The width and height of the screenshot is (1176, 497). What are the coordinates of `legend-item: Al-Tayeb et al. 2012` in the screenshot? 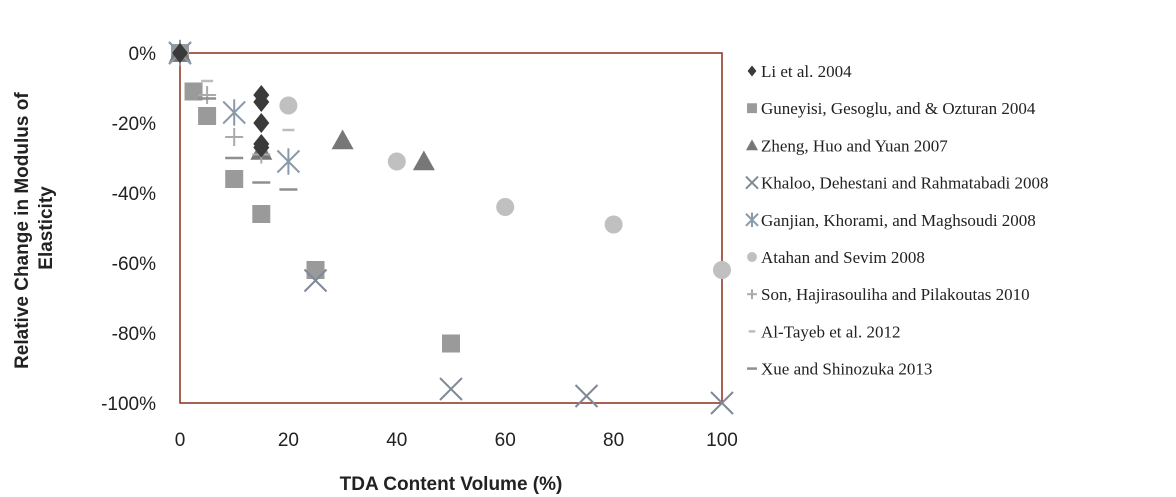 It's located at (824, 331).